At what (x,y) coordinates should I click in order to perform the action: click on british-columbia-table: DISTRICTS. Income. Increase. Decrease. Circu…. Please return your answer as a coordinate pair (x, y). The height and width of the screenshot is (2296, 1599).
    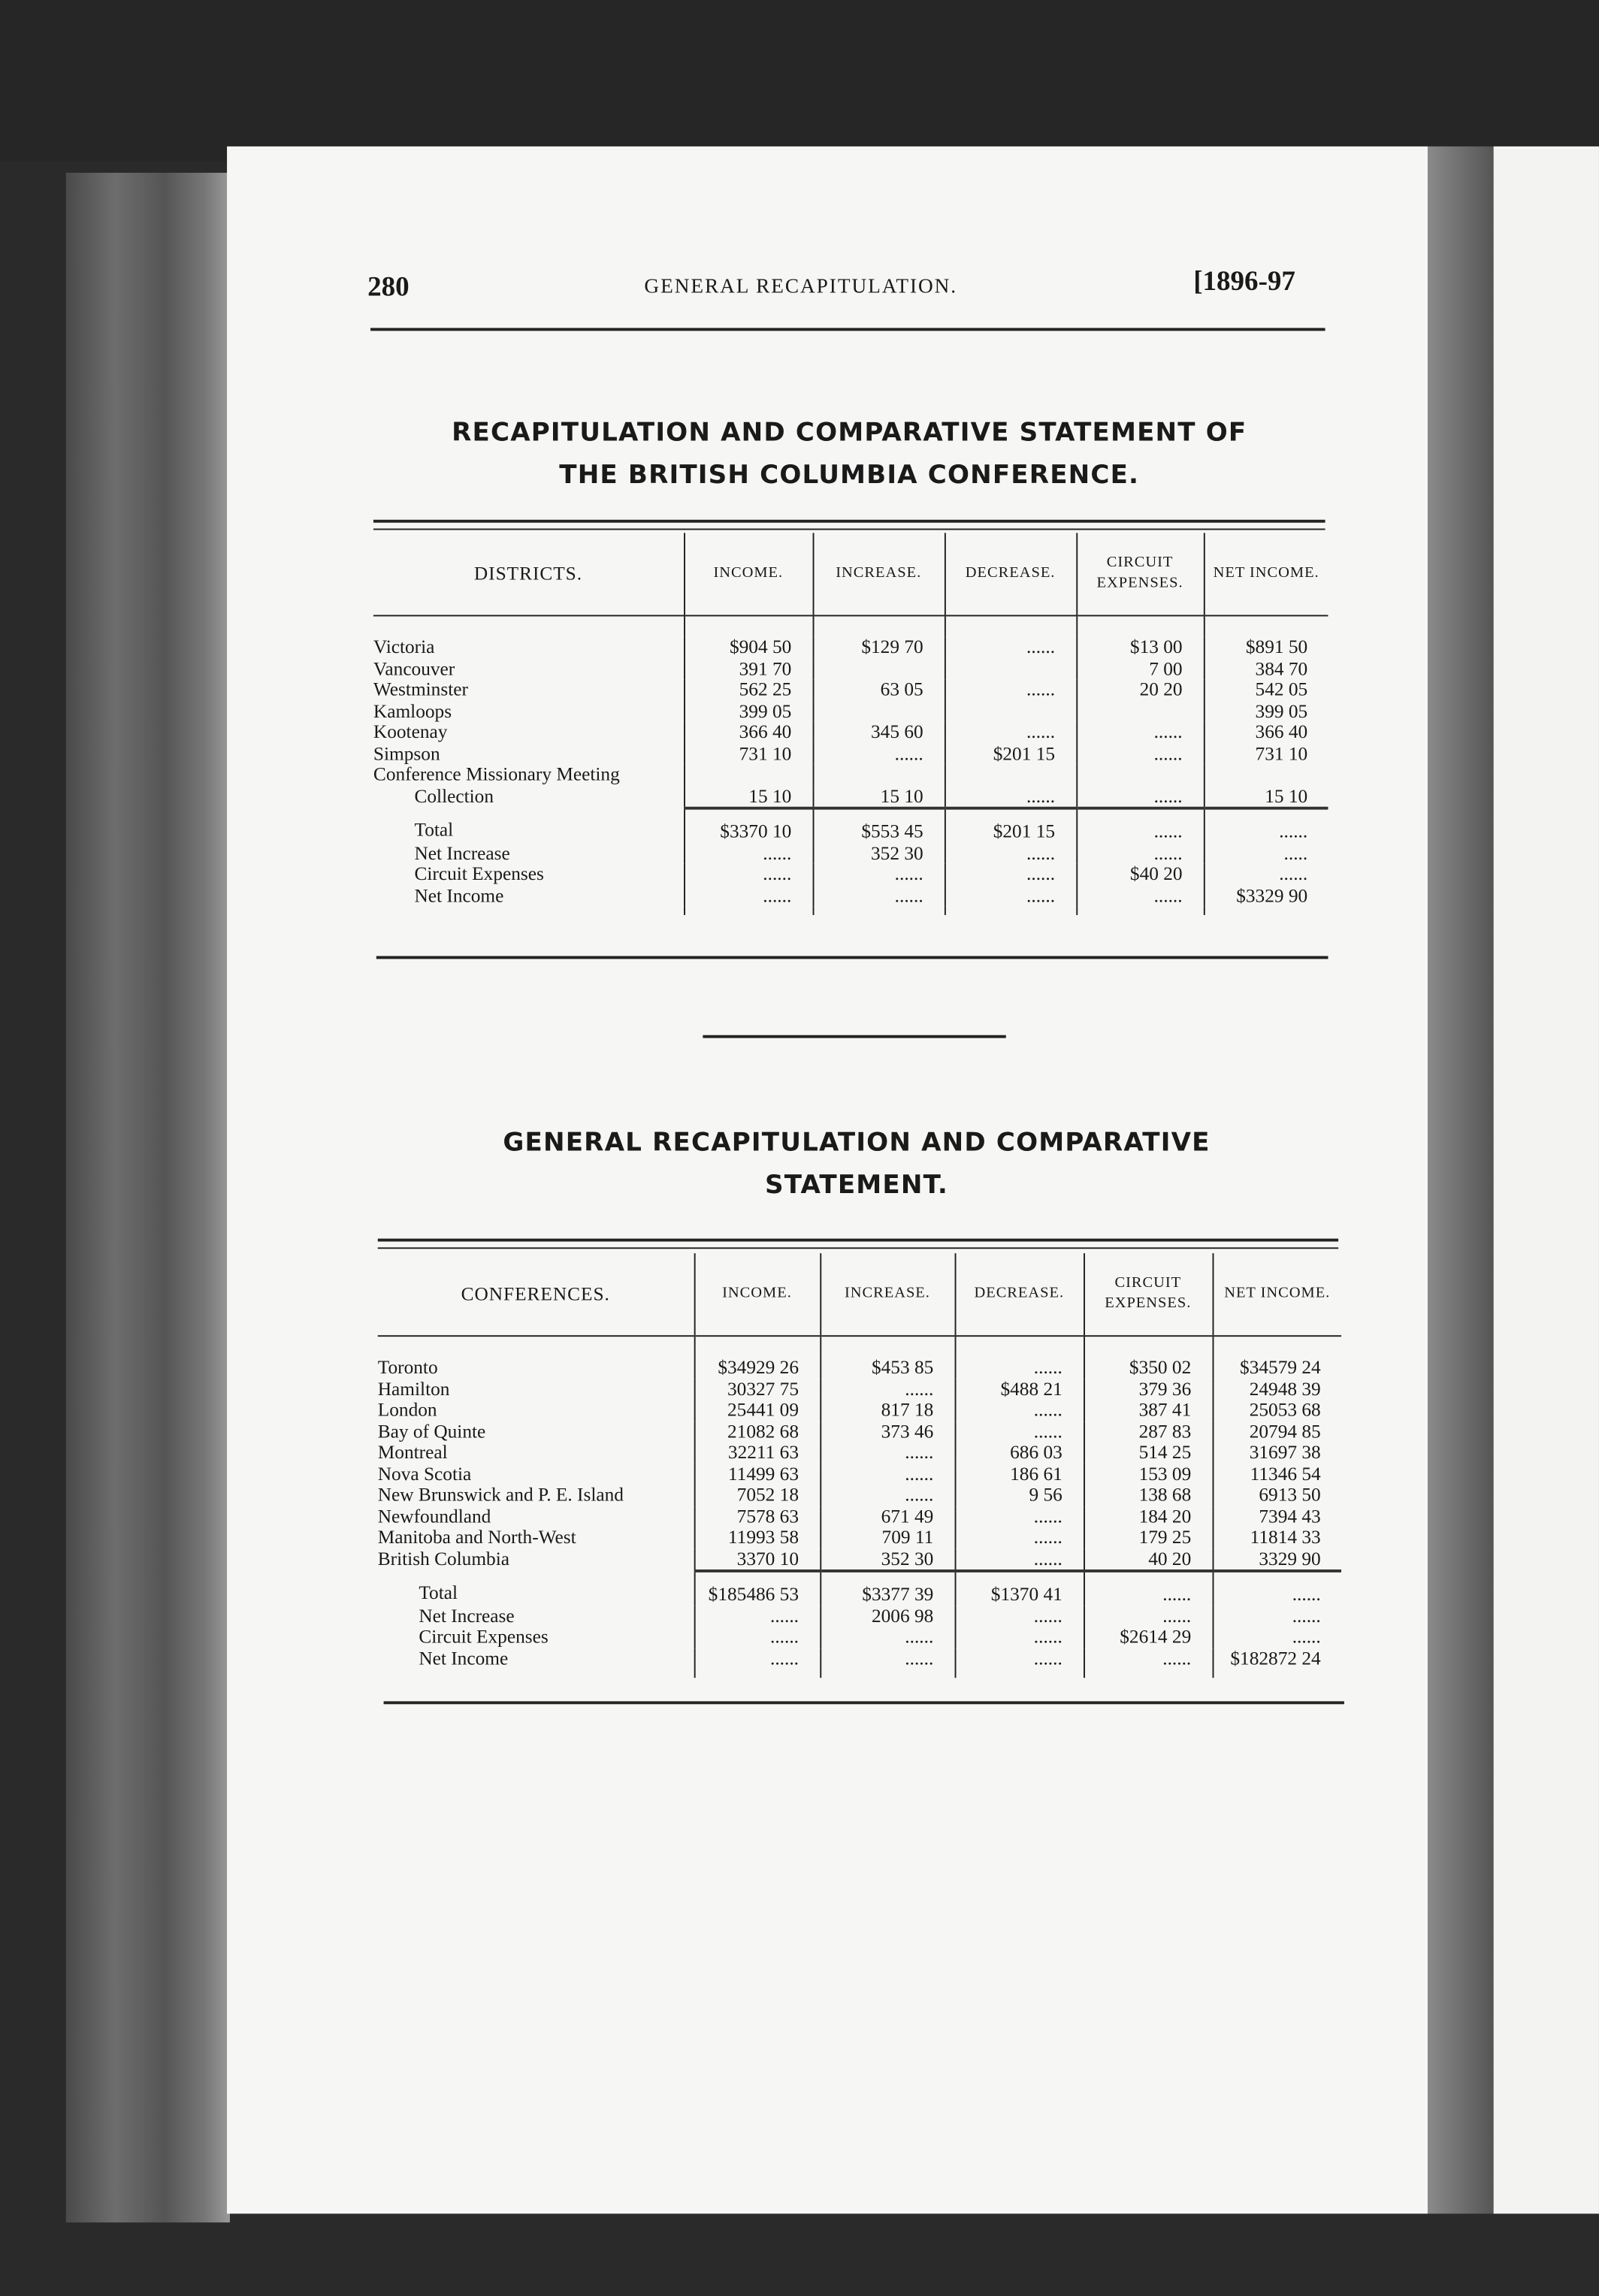
    Looking at the image, I should click on (850, 724).